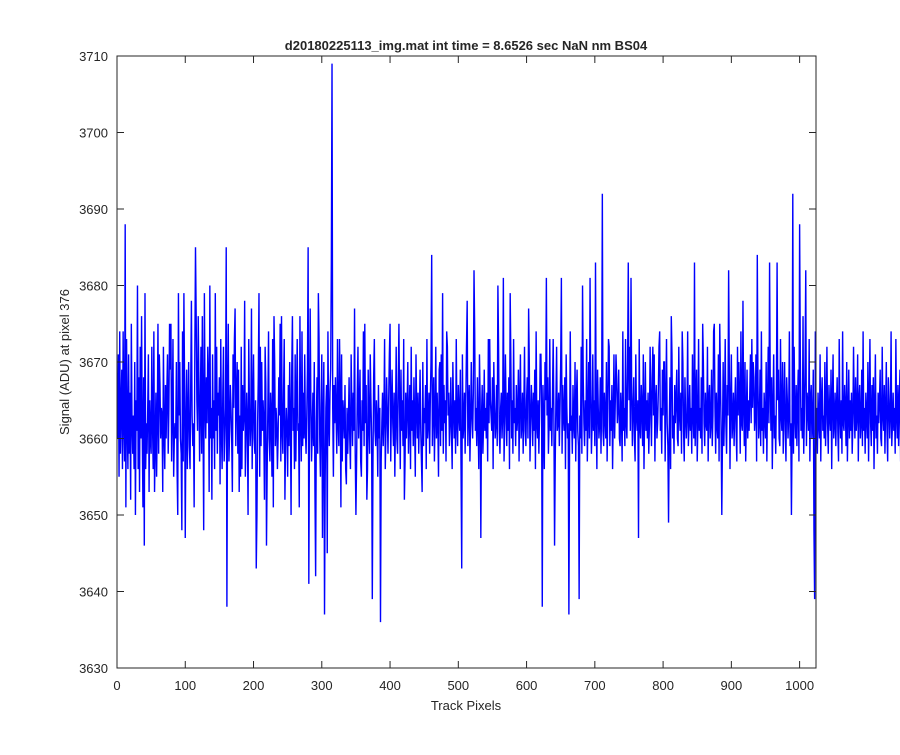  What do you see at coordinates (527, 685) in the screenshot?
I see `x-tick-label: 600` at bounding box center [527, 685].